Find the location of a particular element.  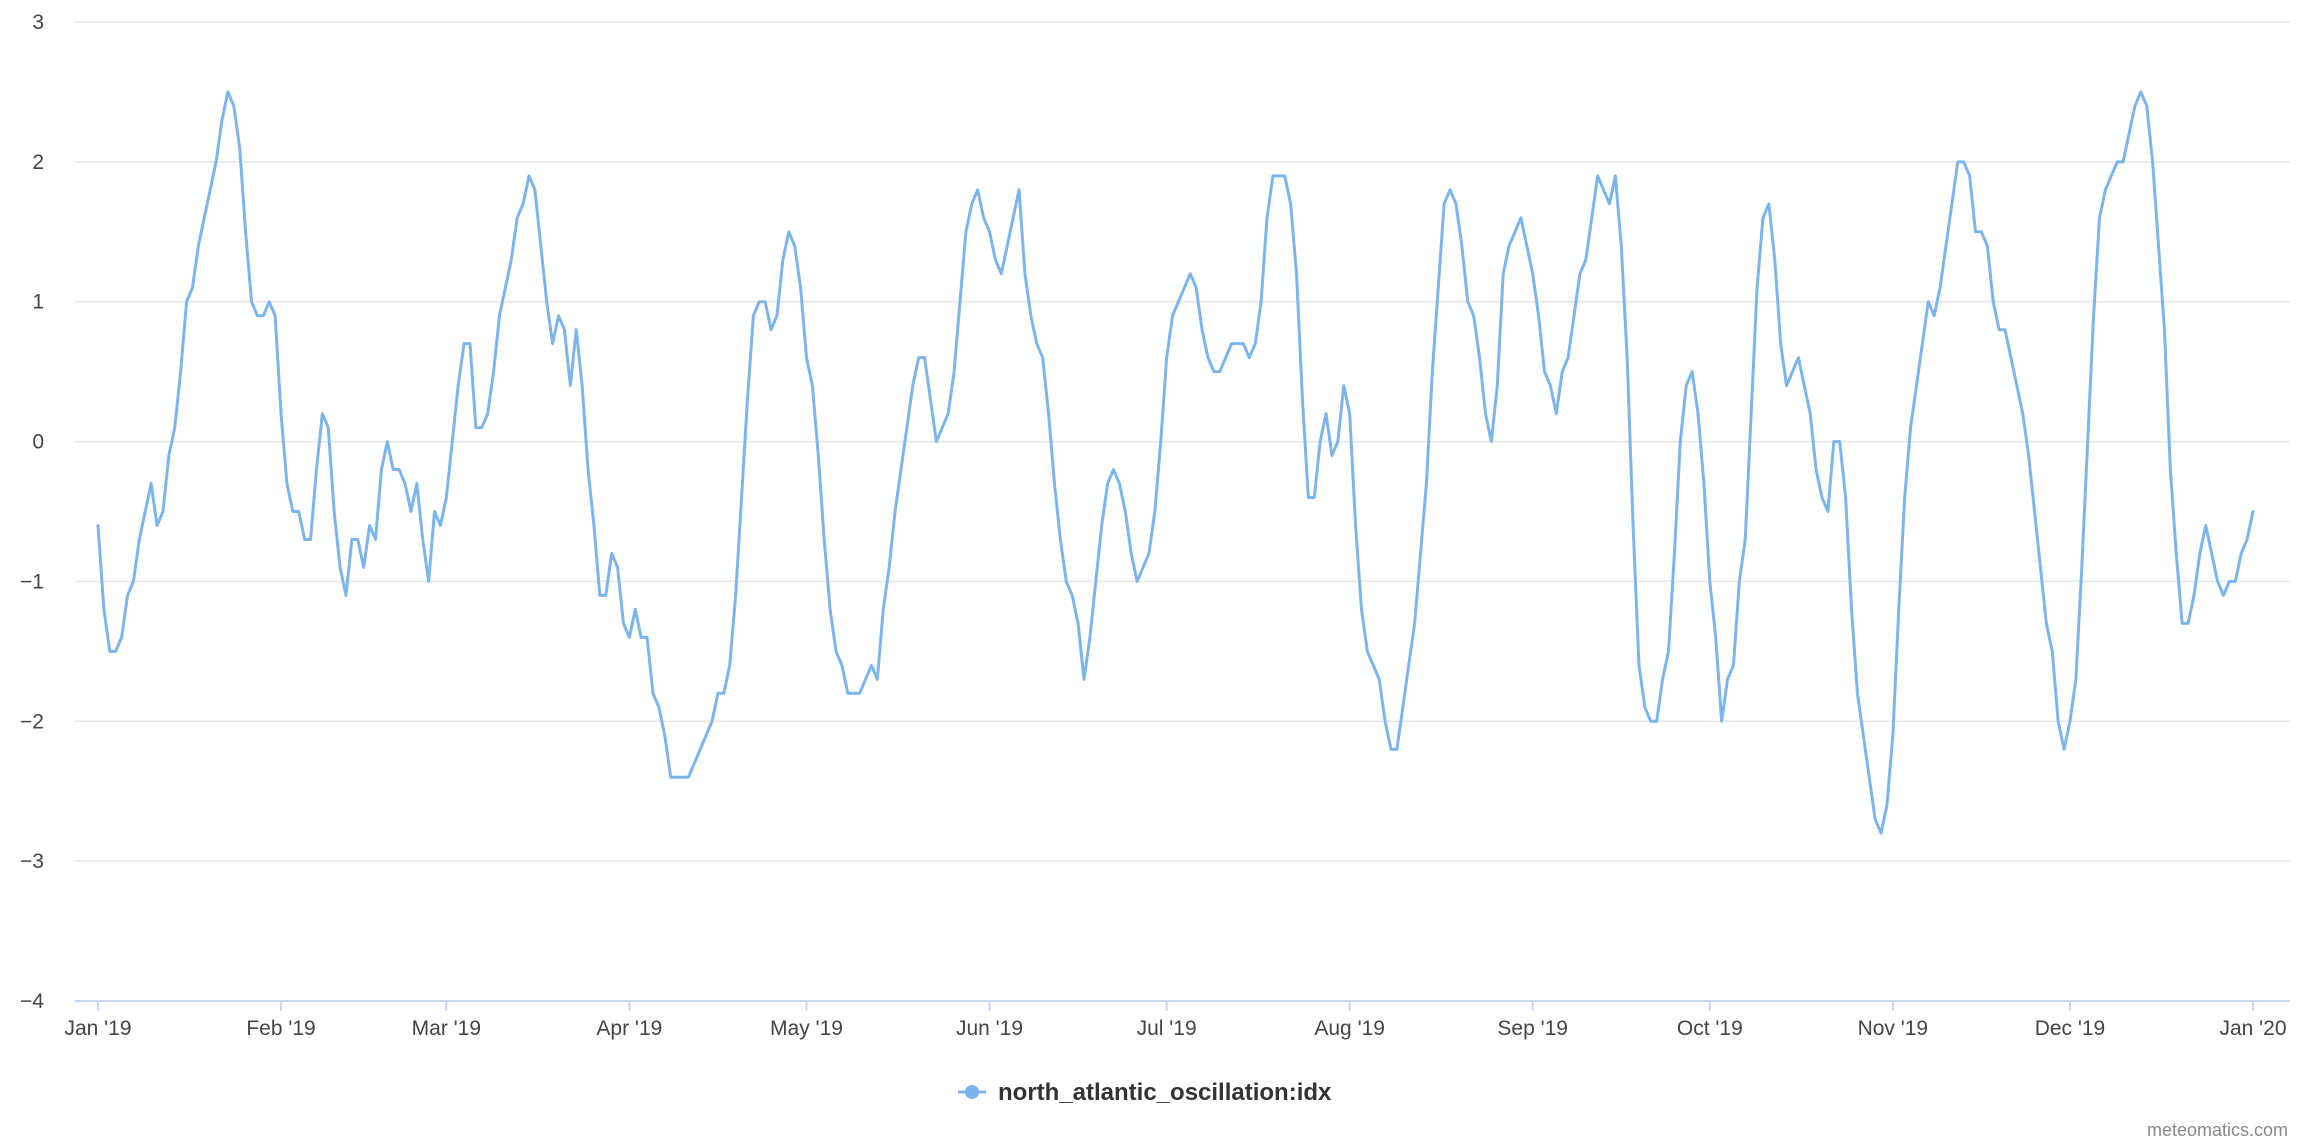

y-axis: 3 2 1 0 −1 −2 −3 −4 is located at coordinates (32, 512).